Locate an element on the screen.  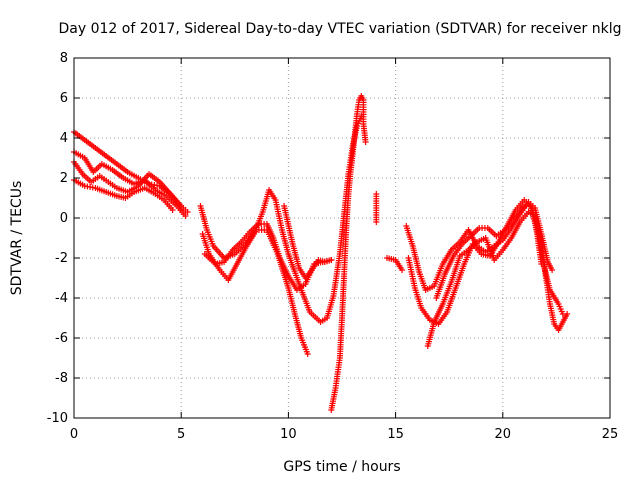
x-tick-label: 5 is located at coordinates (181, 434).